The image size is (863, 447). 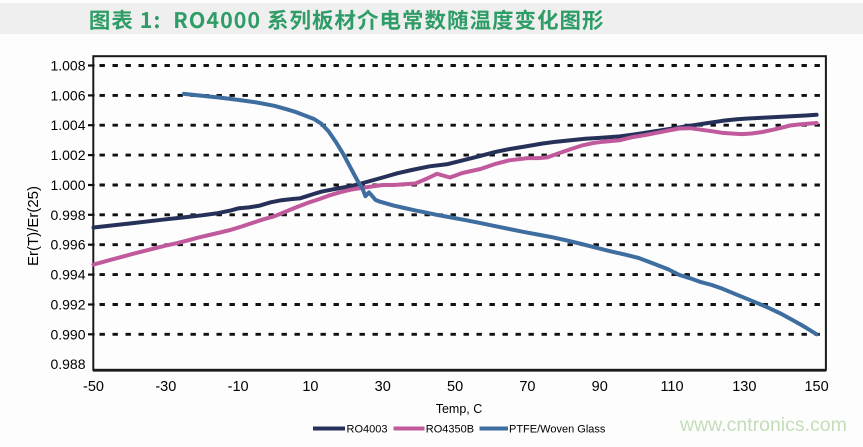 What do you see at coordinates (310, 387) in the screenshot?
I see `svg-text: 10` at bounding box center [310, 387].